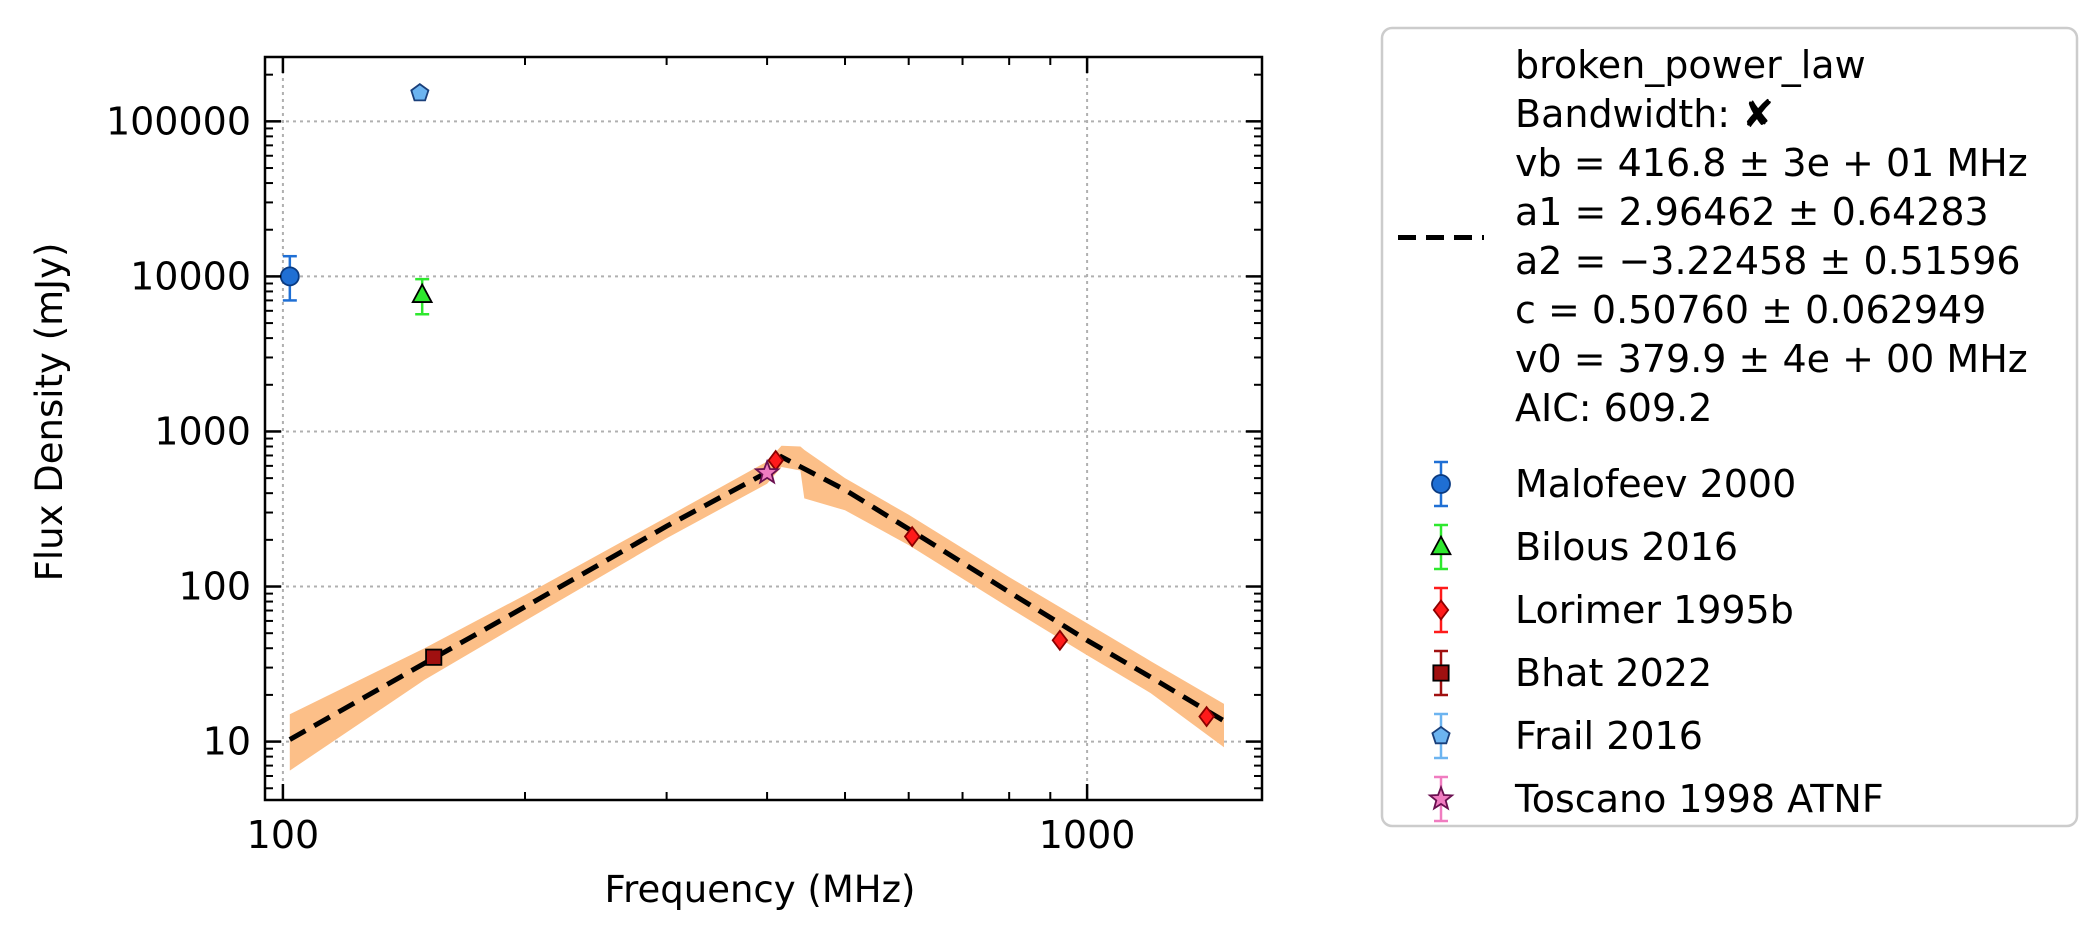 The height and width of the screenshot is (941, 2095). What do you see at coordinates (227, 742) in the screenshot?
I see `y-tick-label: 10` at bounding box center [227, 742].